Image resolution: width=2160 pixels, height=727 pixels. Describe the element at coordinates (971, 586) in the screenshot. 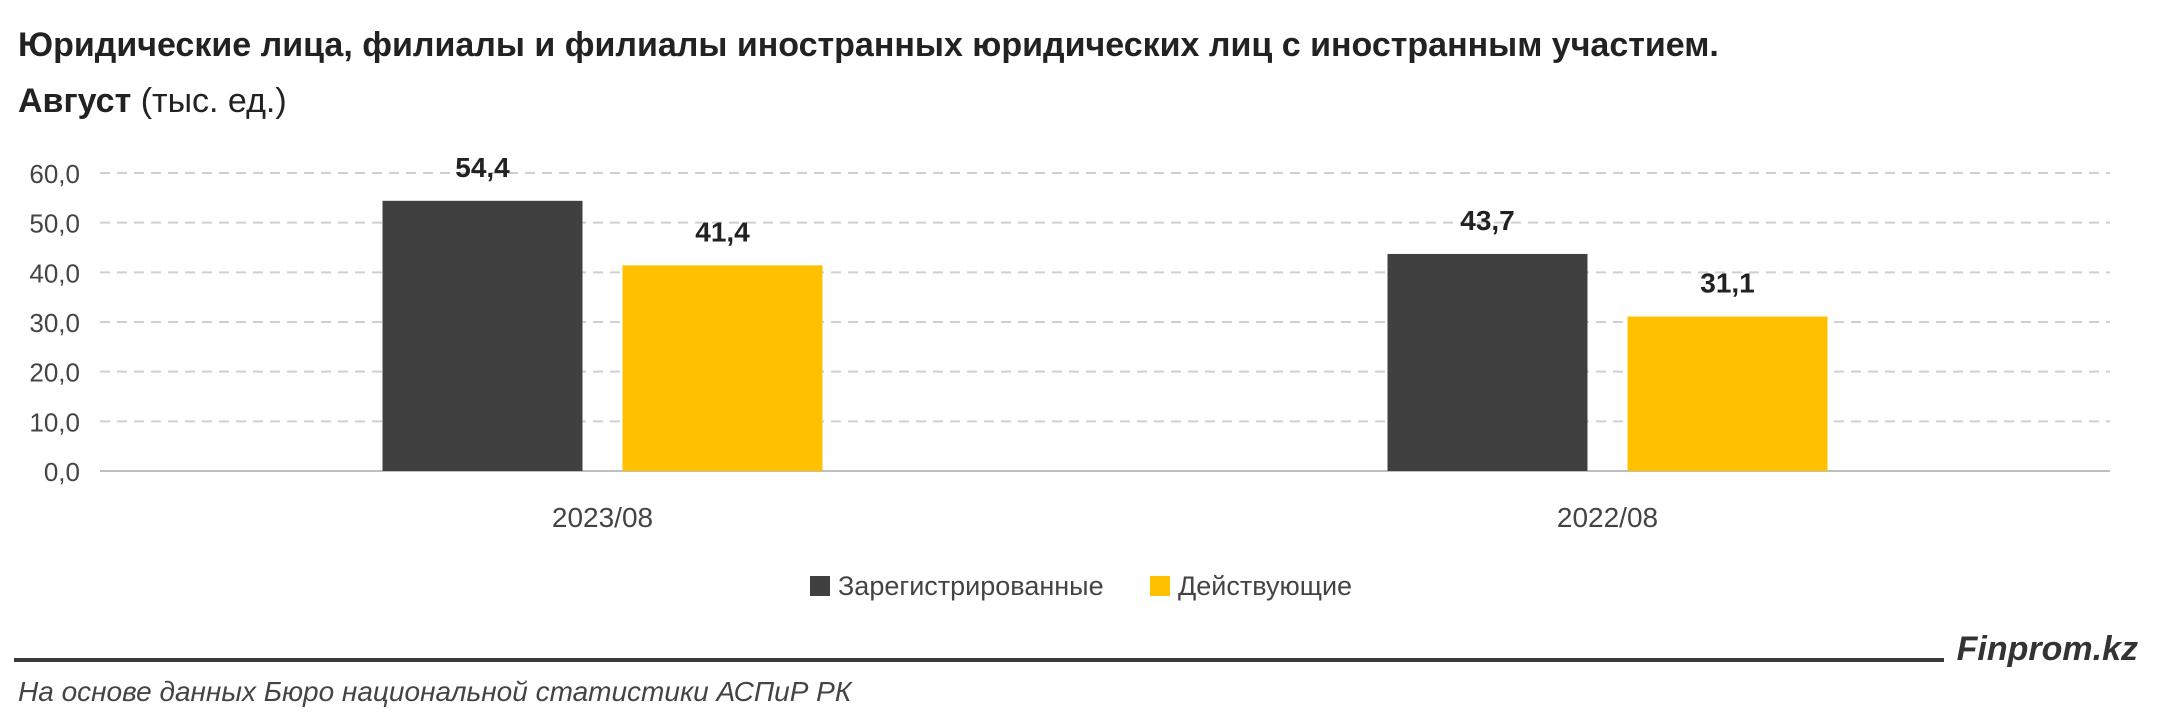

I see `legend-label: Зарегистрированные` at that location.